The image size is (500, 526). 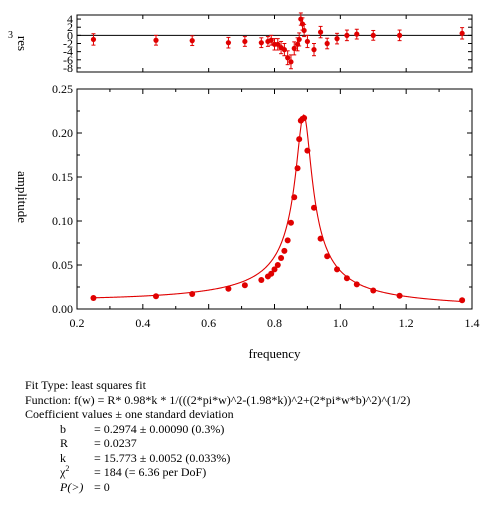 What do you see at coordinates (22, 43) in the screenshot?
I see `residual-y-title: res` at bounding box center [22, 43].